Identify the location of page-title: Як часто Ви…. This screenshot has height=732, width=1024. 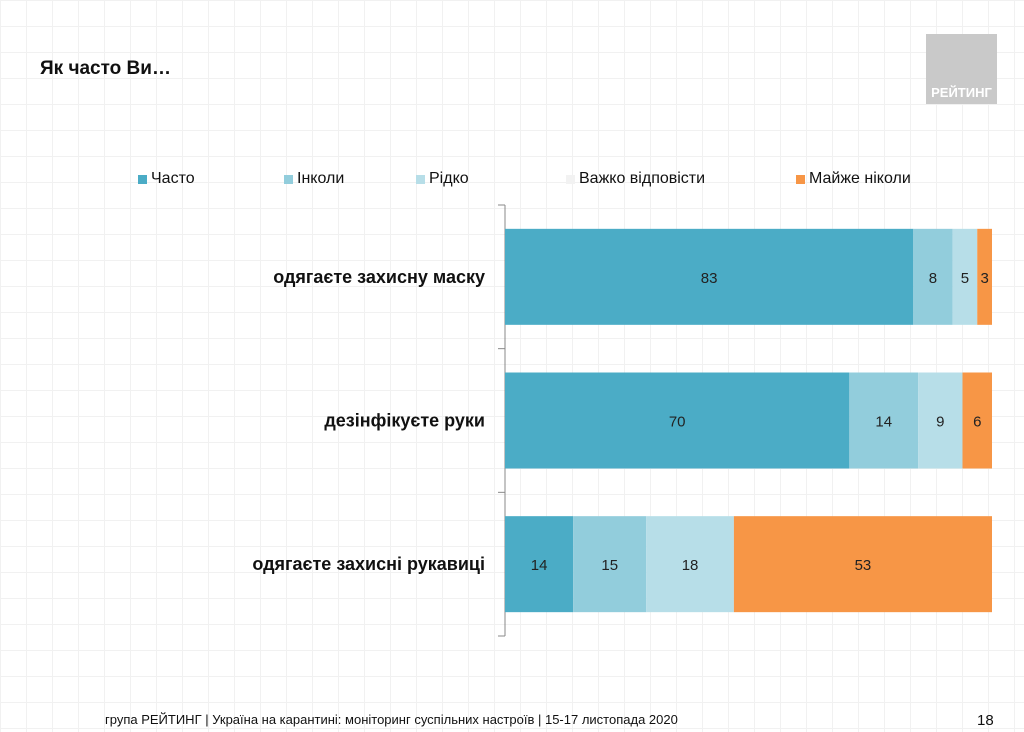
(105, 68).